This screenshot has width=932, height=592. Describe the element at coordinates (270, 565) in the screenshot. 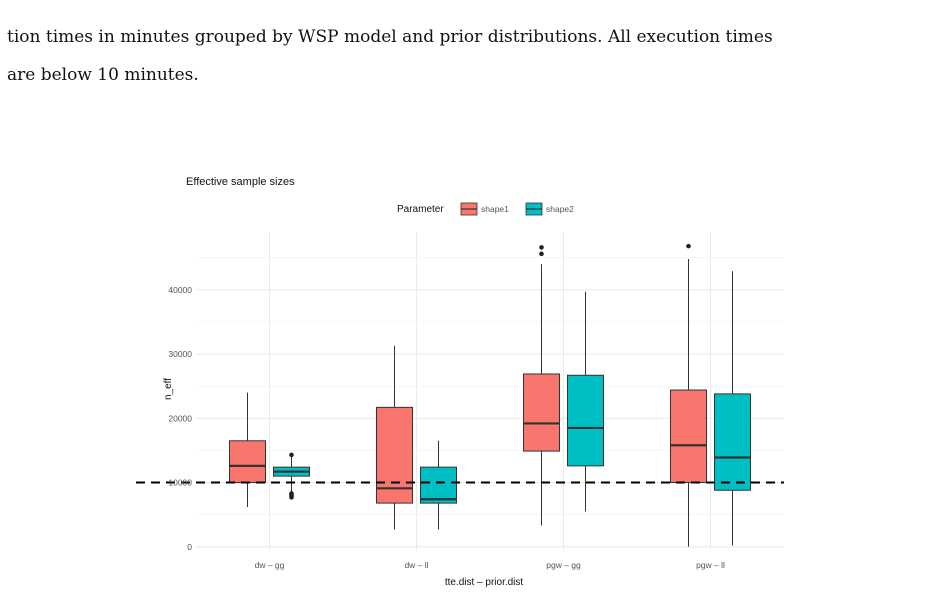

I see `x-tick-label: dw – gg` at that location.